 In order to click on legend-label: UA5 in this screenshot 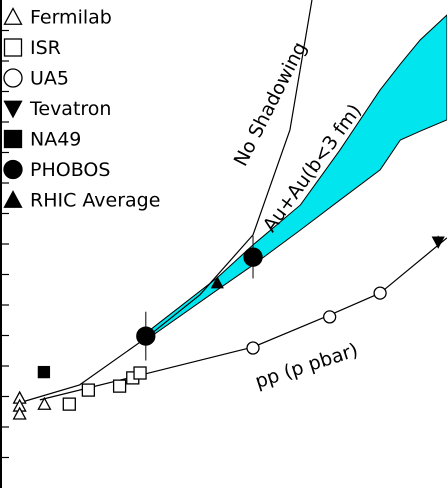, I will do `click(49, 79)`.